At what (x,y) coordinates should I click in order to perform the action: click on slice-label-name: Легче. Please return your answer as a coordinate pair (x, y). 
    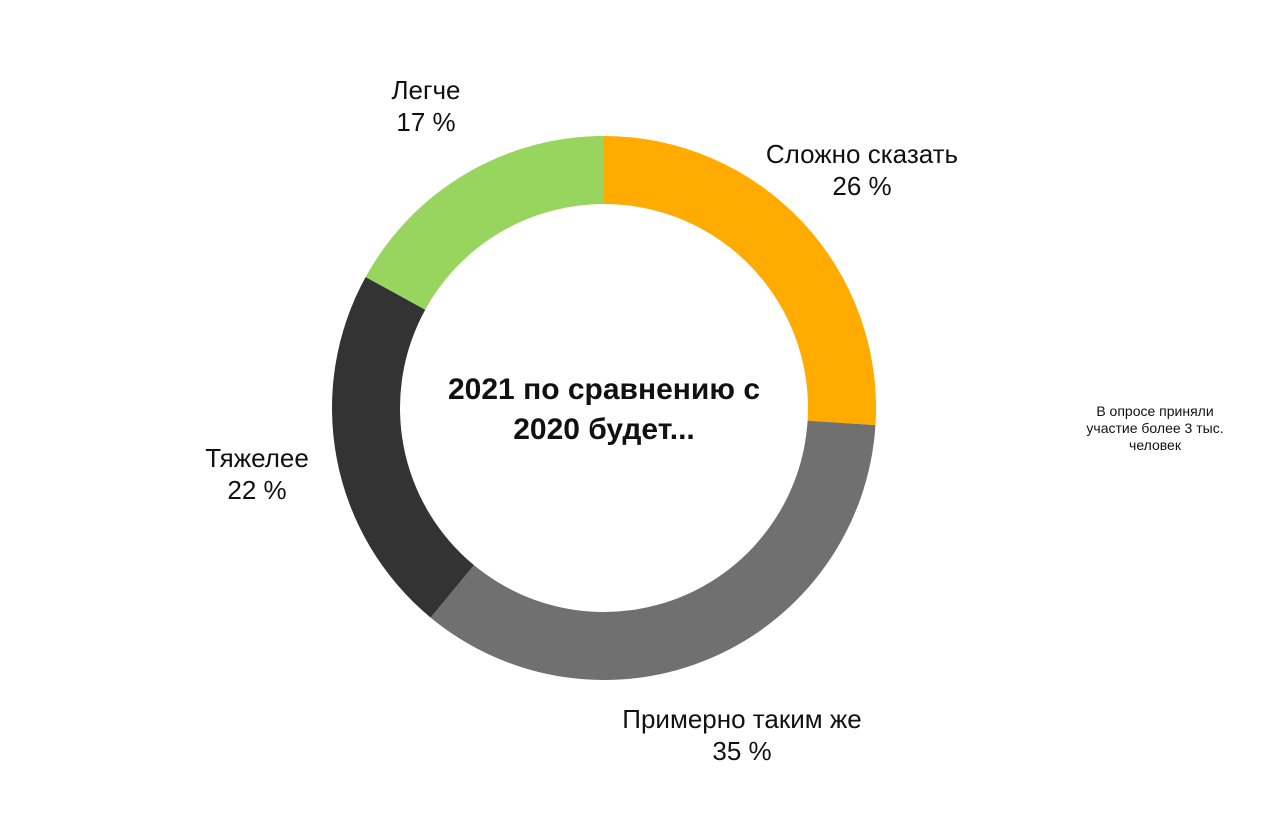
    Looking at the image, I should click on (426, 90).